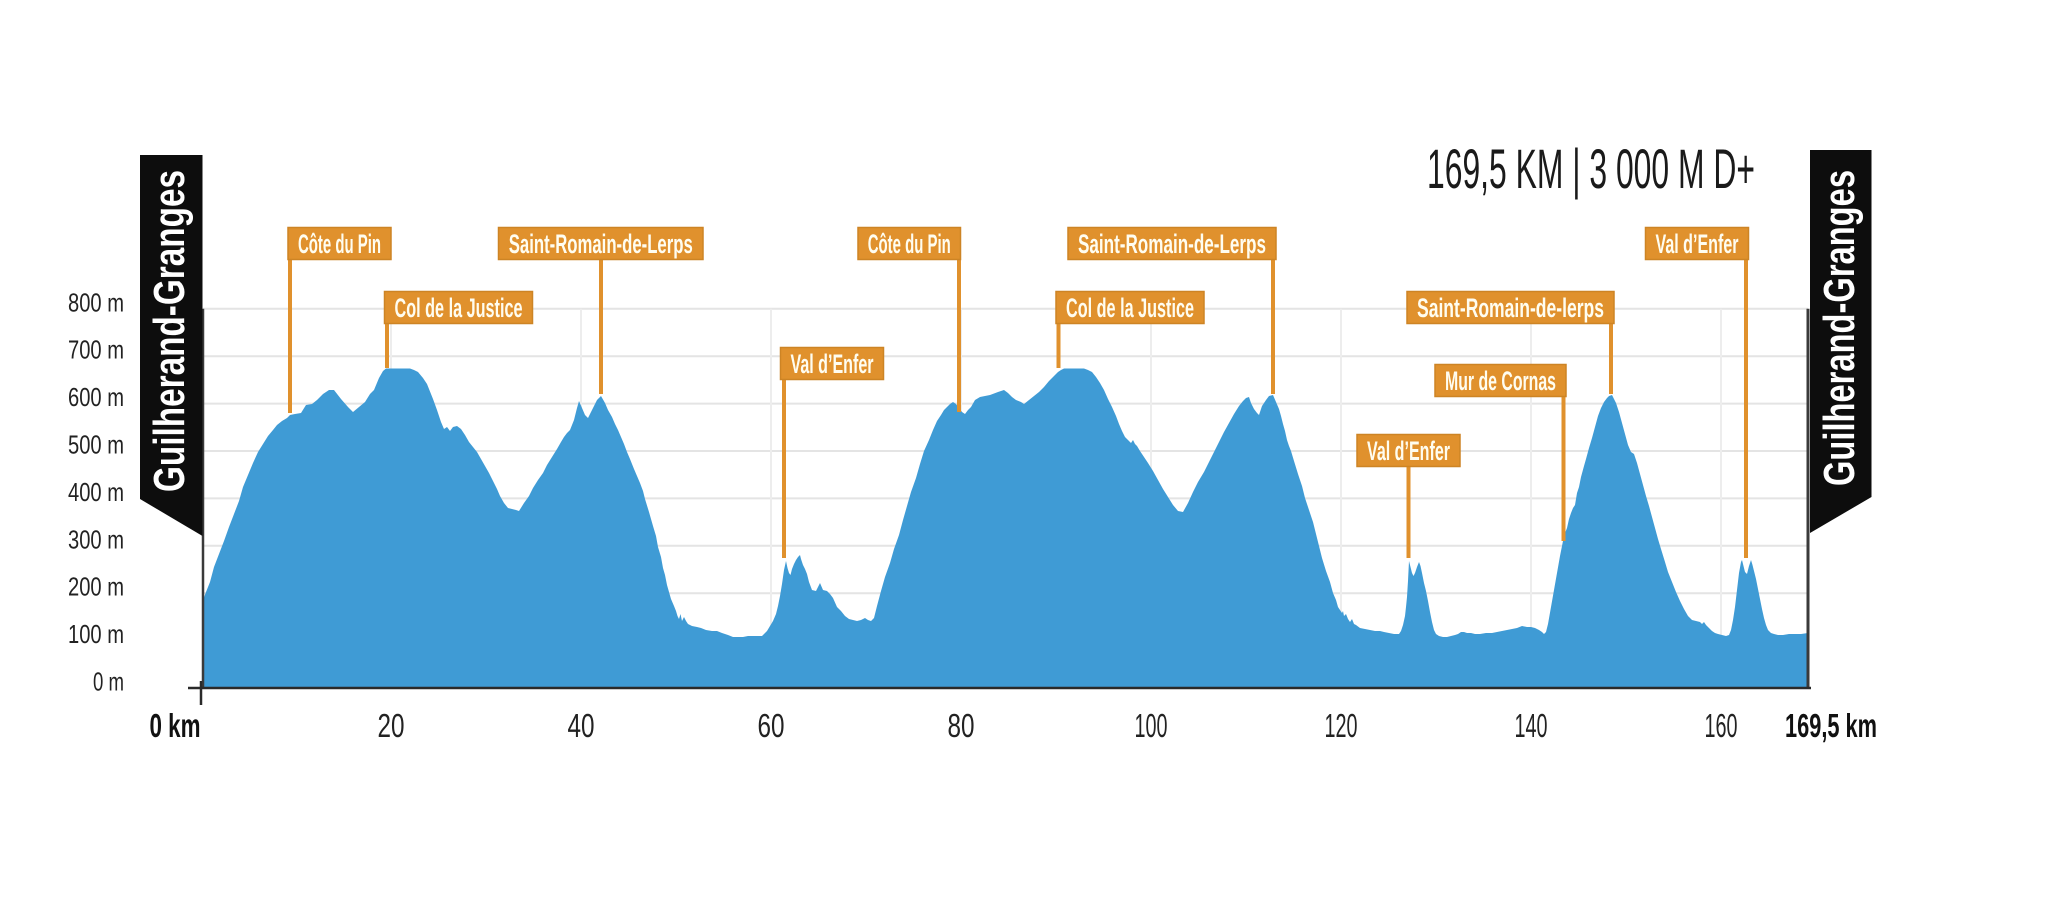 The height and width of the screenshot is (907, 2048). I want to click on svg-text: 80, so click(961, 725).